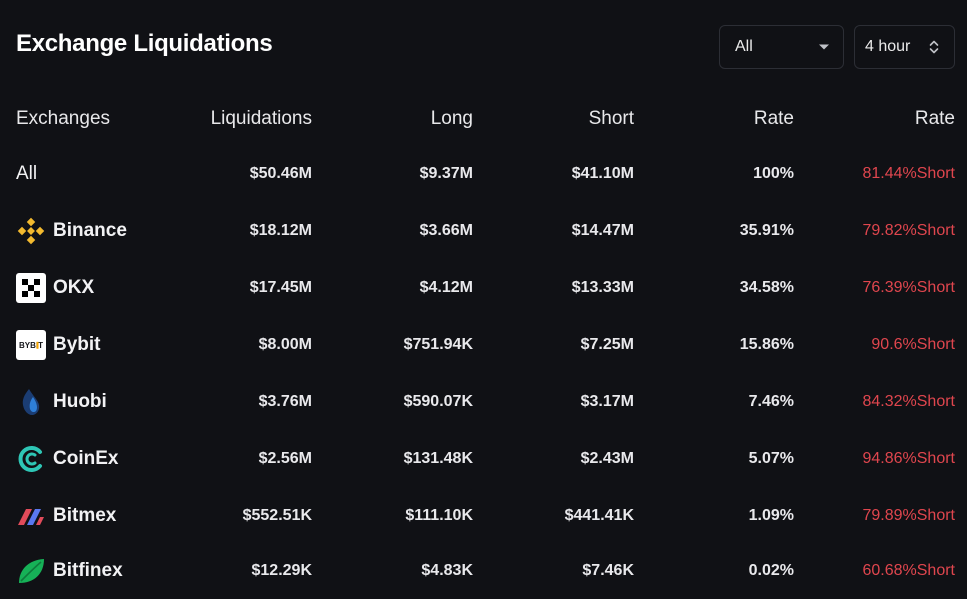 This screenshot has width=967, height=599. What do you see at coordinates (607, 458) in the screenshot?
I see `short-value: $2.43M` at bounding box center [607, 458].